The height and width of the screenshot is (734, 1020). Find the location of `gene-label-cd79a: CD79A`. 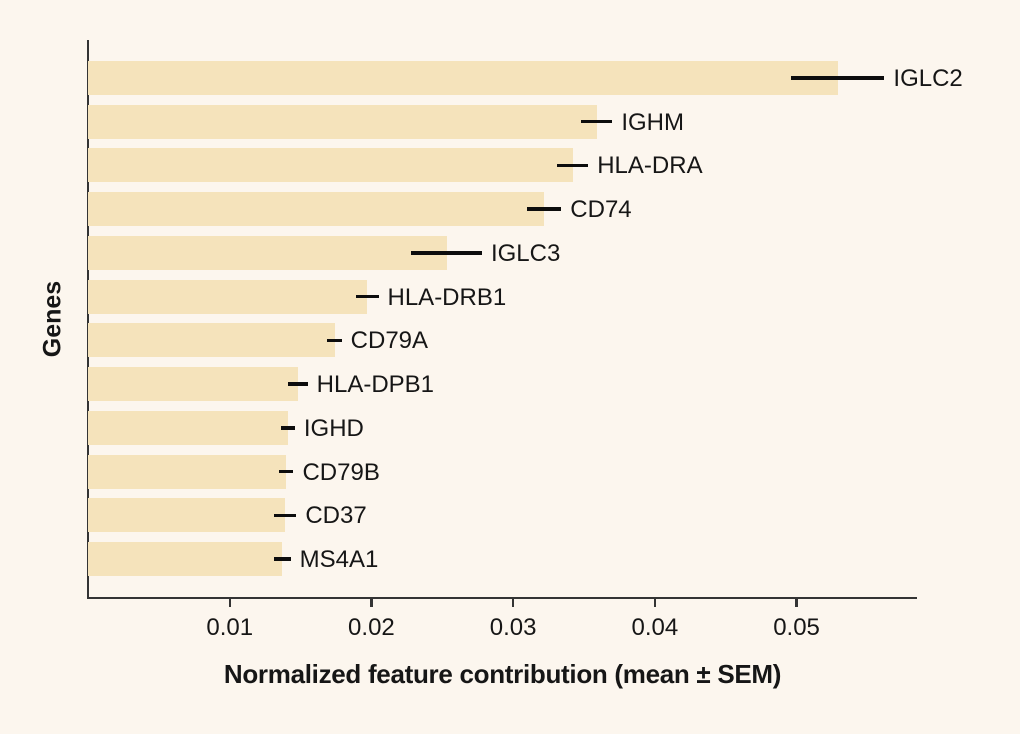

gene-label-cd79a: CD79A is located at coordinates (389, 341).